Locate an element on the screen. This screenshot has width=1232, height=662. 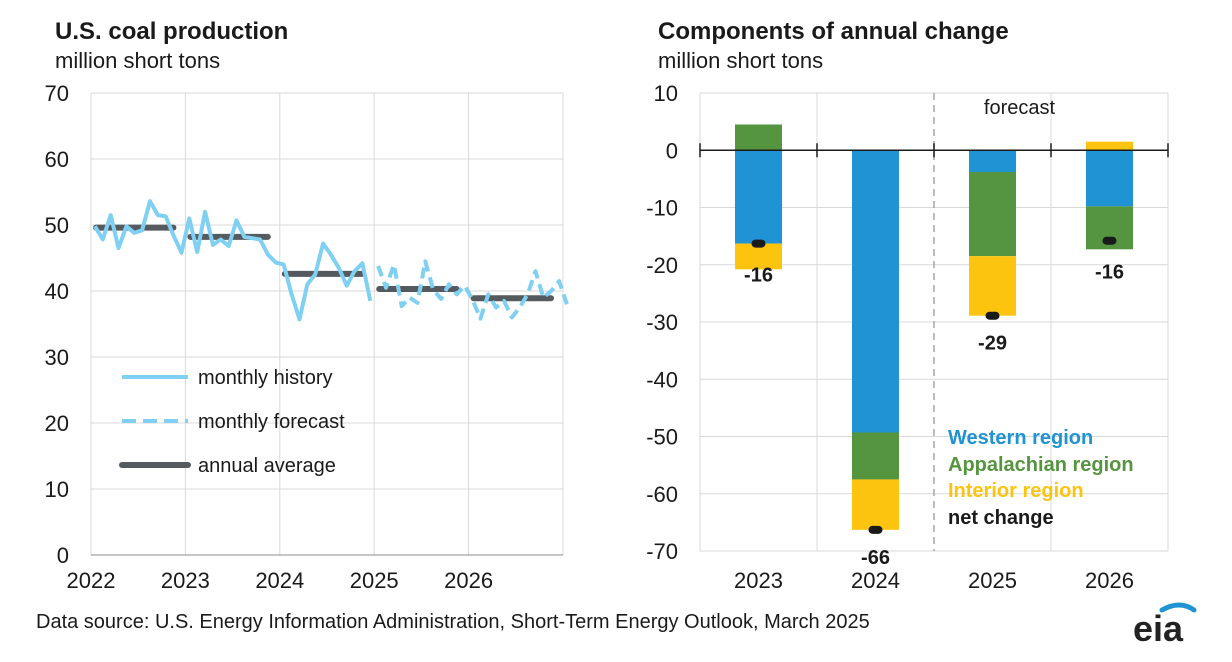
net-change-label: -66 is located at coordinates (875, 558).